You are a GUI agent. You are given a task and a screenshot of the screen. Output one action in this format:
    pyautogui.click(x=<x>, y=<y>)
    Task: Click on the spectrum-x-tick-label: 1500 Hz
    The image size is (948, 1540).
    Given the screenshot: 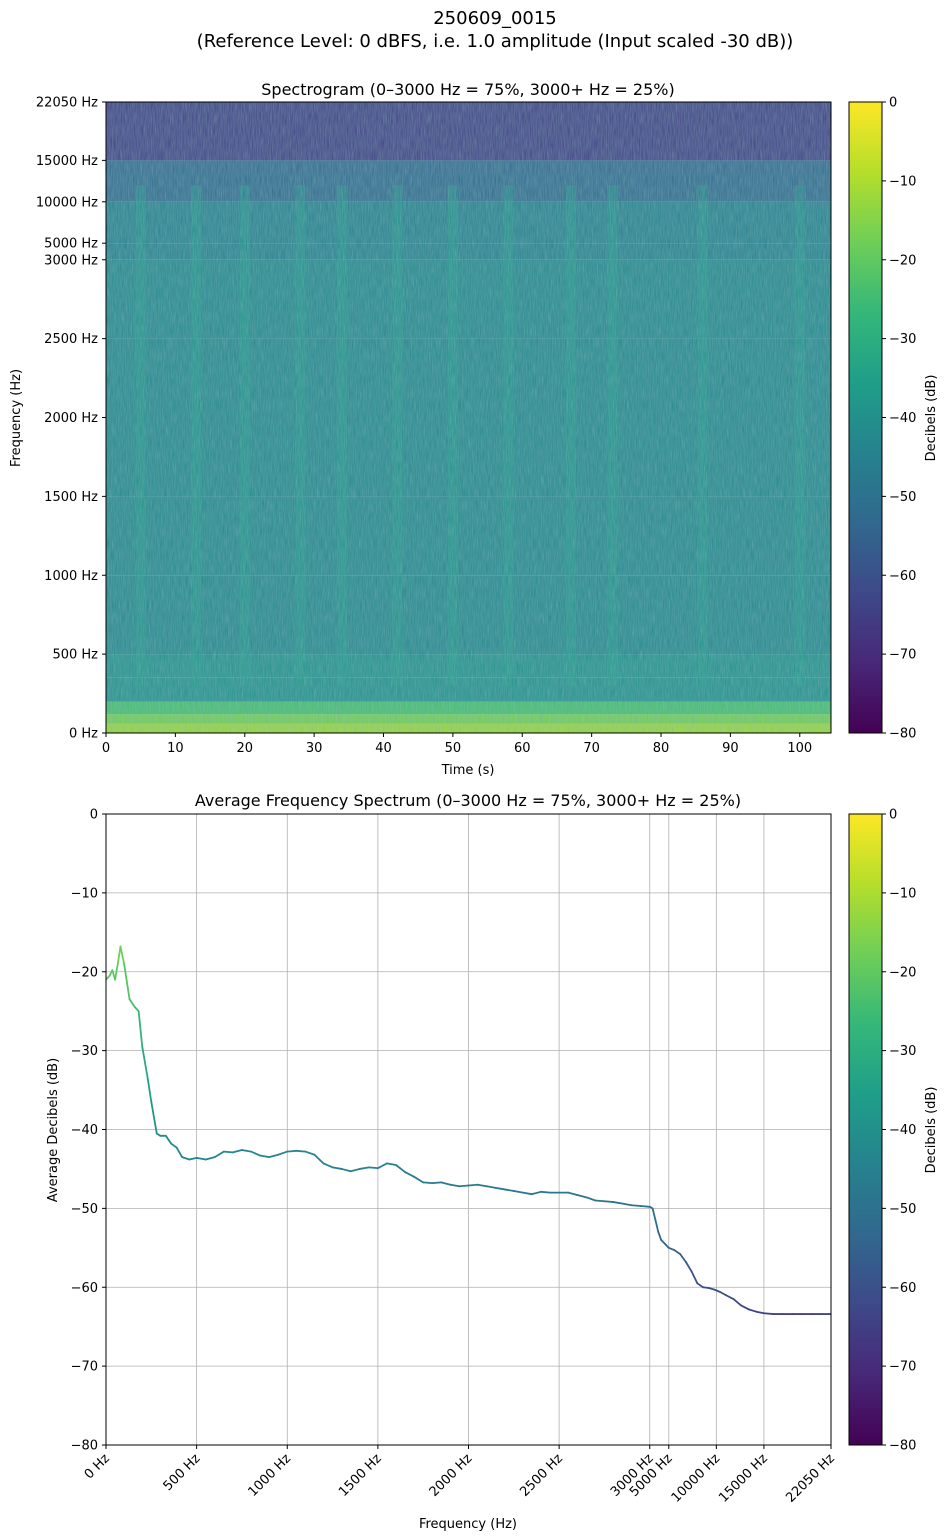 What is the action you would take?
    pyautogui.click(x=360, y=1475)
    